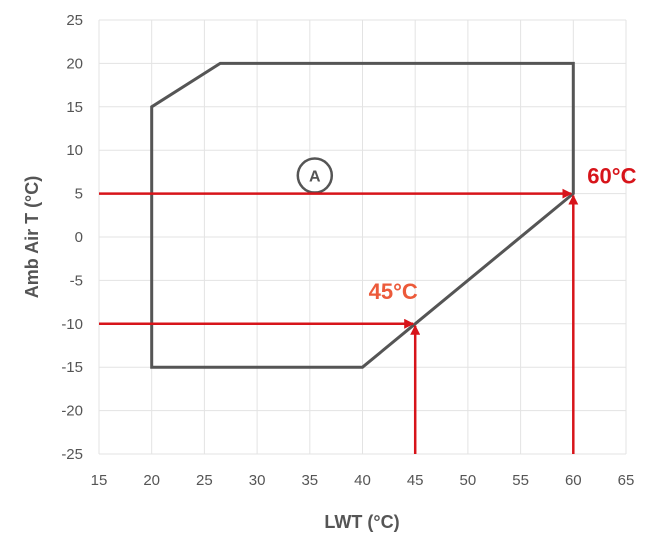  Describe the element at coordinates (76, 280) in the screenshot. I see `y-tick-label: -5` at that location.